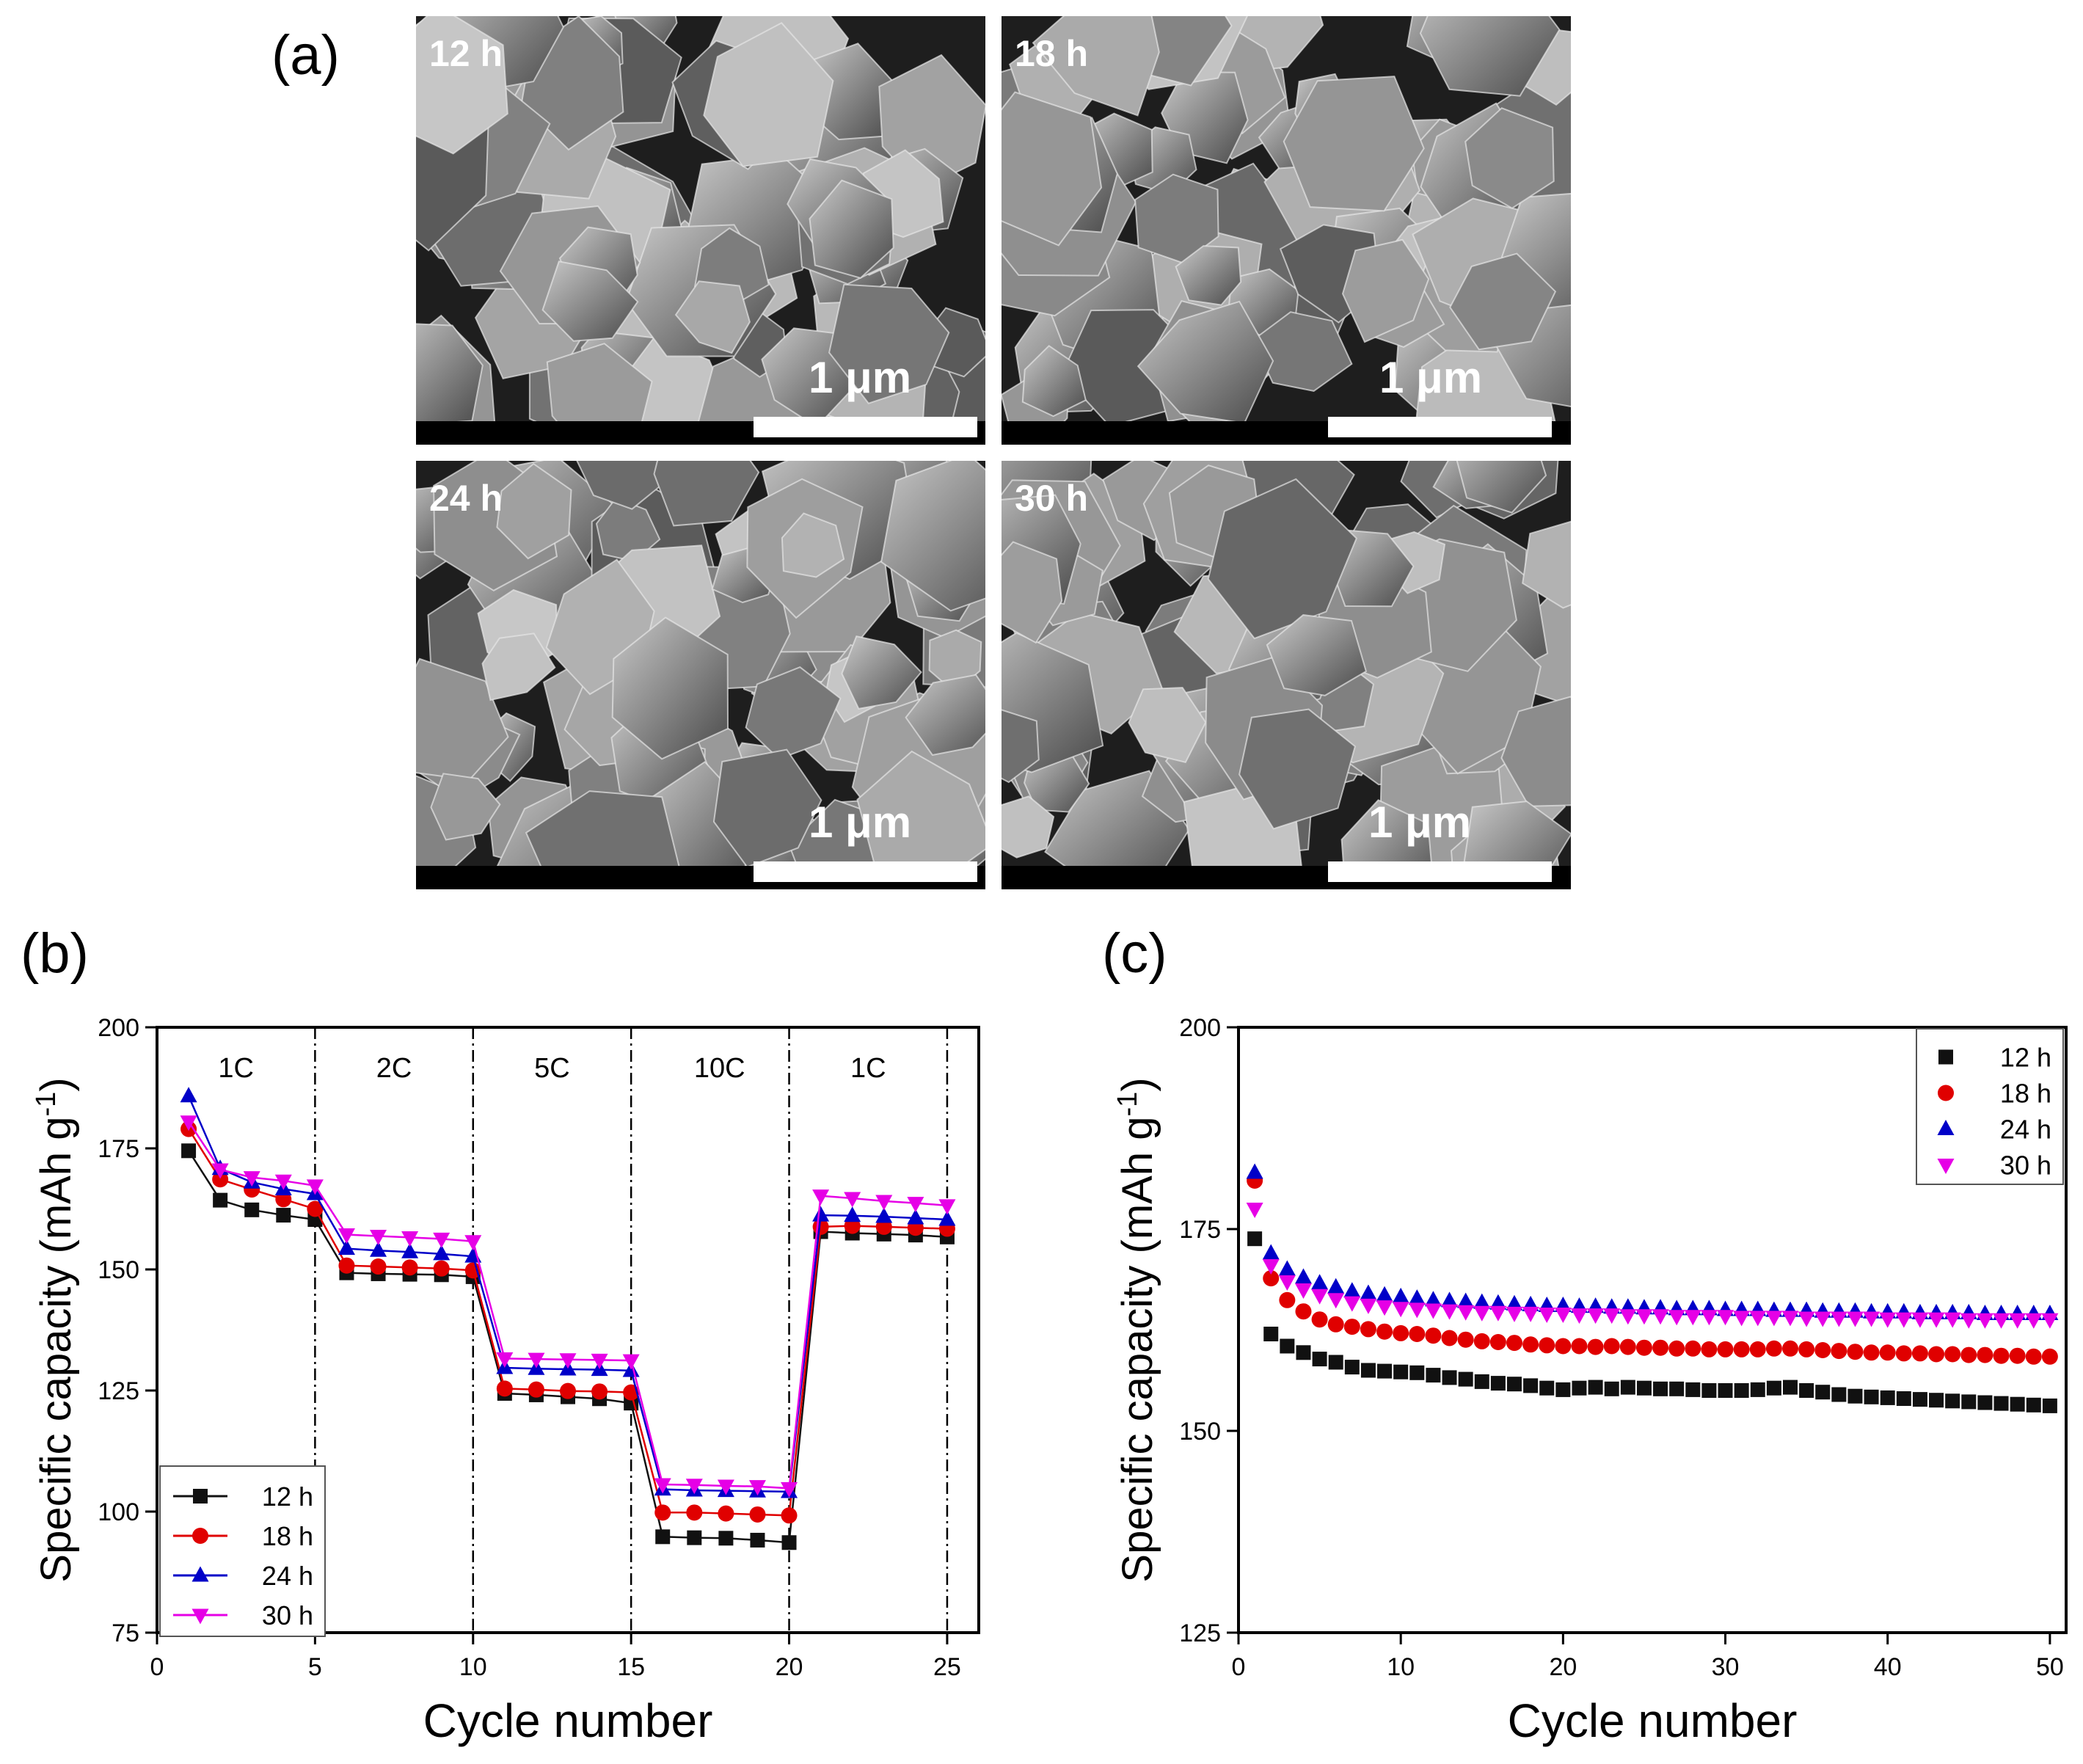 This screenshot has height=1764, width=2083. I want to click on x-tick-label: 15, so click(631, 1667).